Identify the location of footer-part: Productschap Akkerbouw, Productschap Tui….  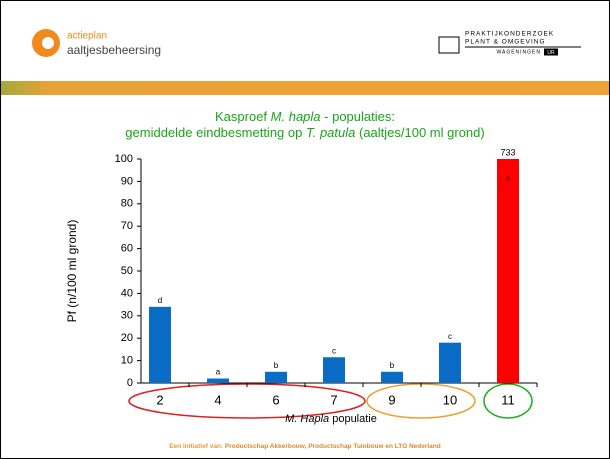
(332, 446).